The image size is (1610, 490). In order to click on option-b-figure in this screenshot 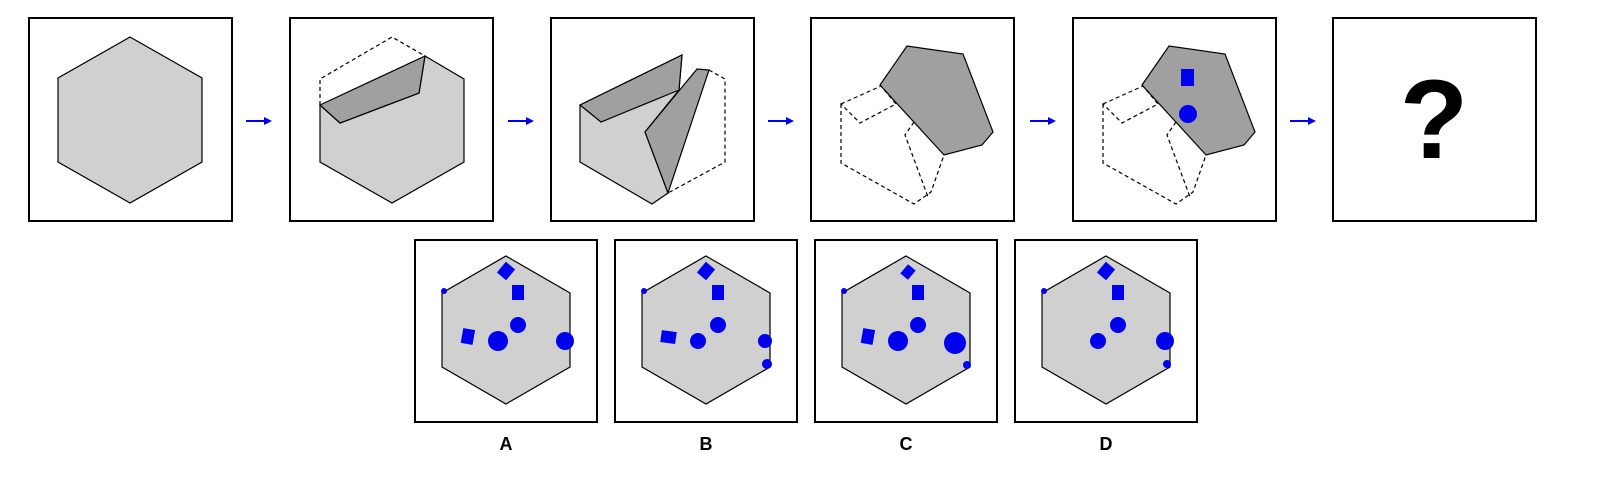, I will do `click(706, 331)`.